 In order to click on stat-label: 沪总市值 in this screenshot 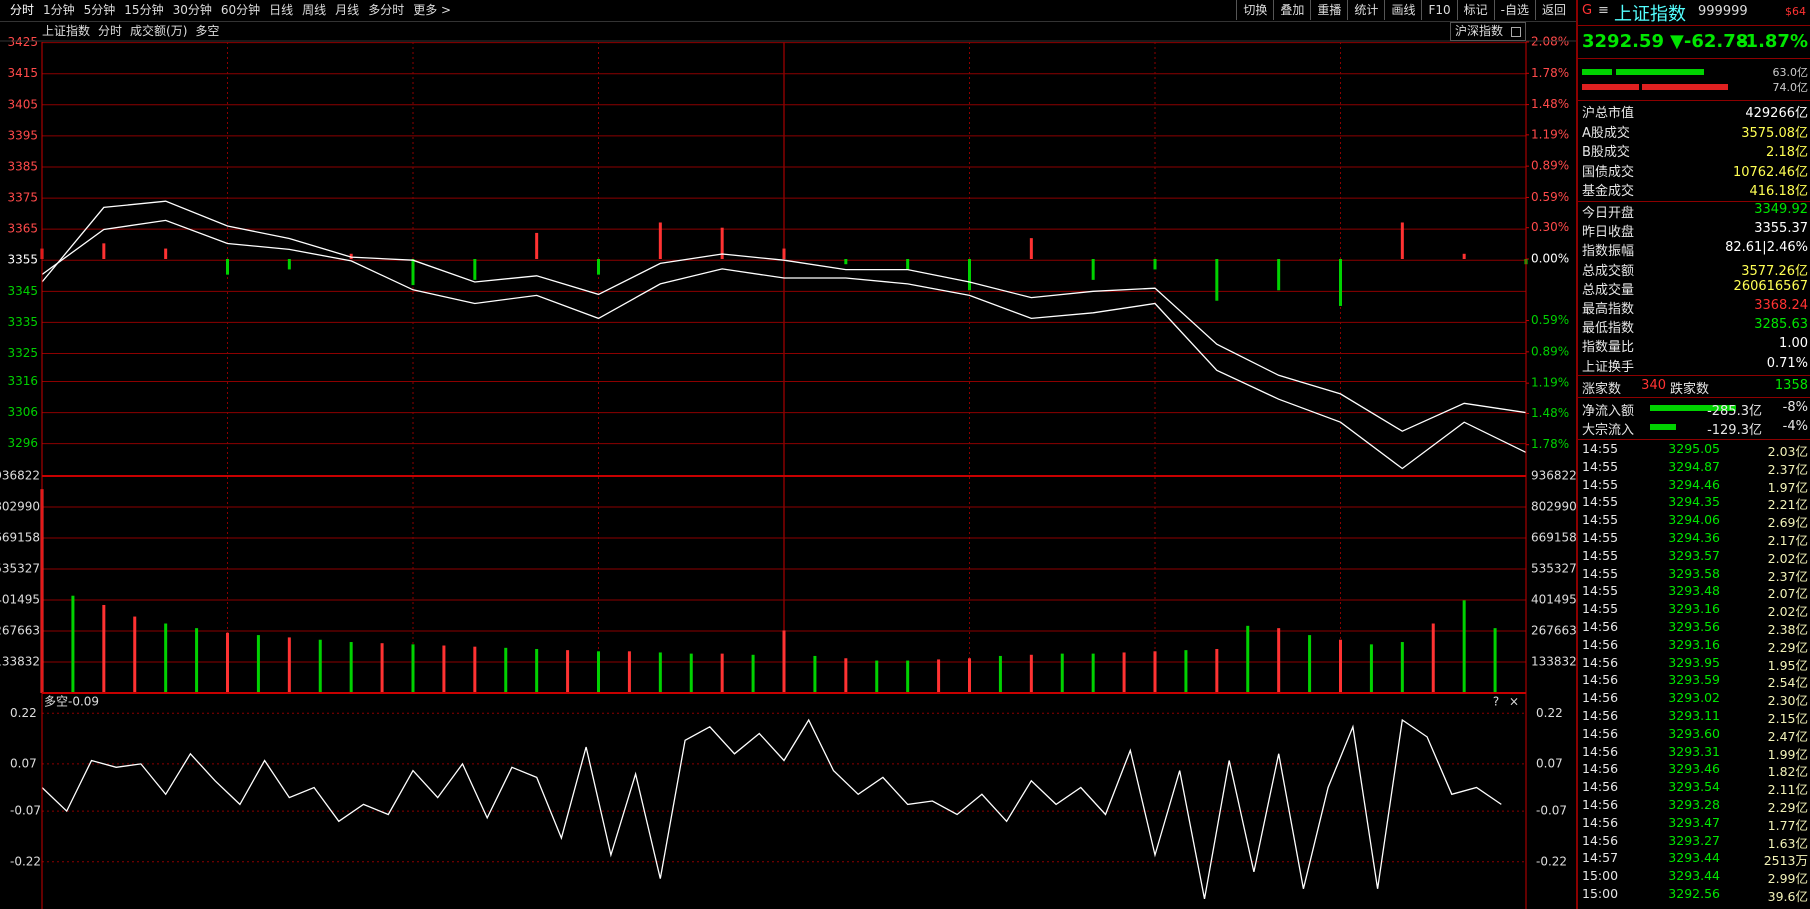, I will do `click(1608, 113)`.